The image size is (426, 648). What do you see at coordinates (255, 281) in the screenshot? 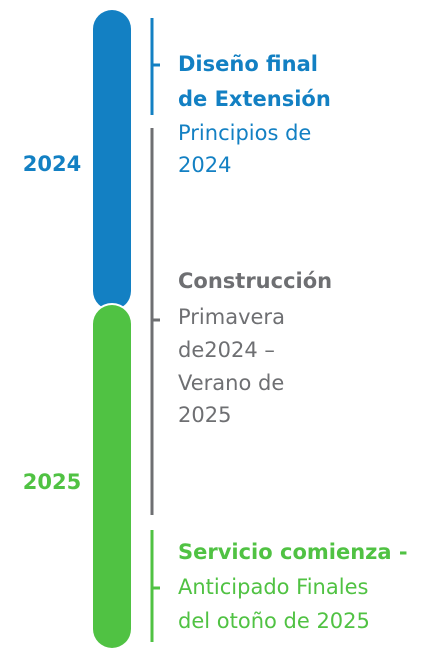
I see `event-title: Construcción` at bounding box center [255, 281].